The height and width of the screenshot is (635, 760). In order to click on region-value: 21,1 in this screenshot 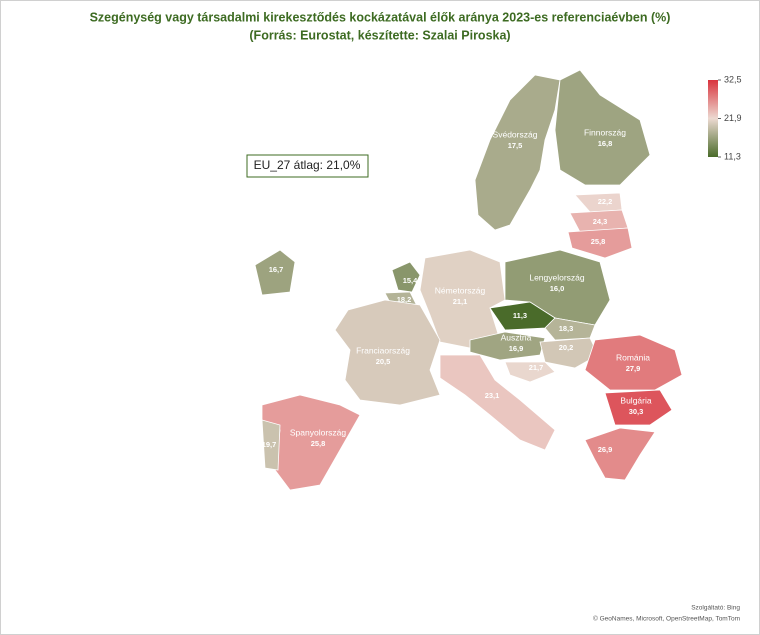, I will do `click(460, 301)`.